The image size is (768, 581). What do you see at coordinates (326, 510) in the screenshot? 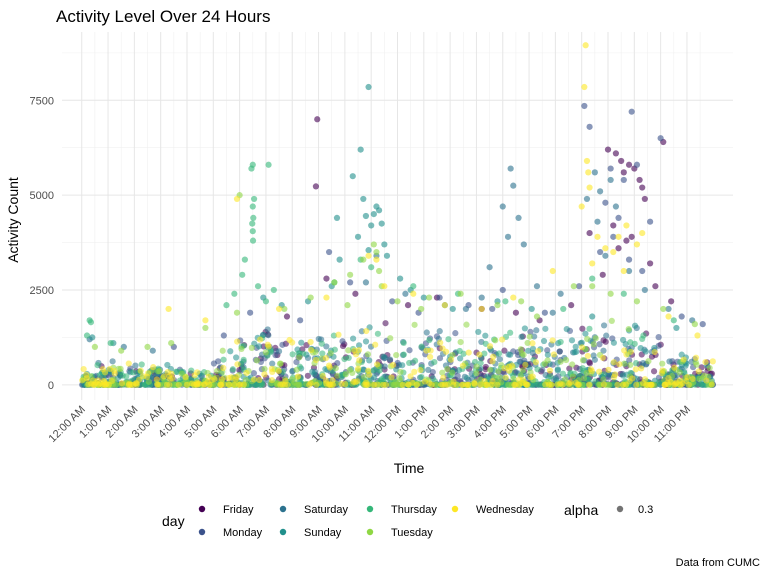
I see `legend-label-saturday: Saturday` at bounding box center [326, 510].